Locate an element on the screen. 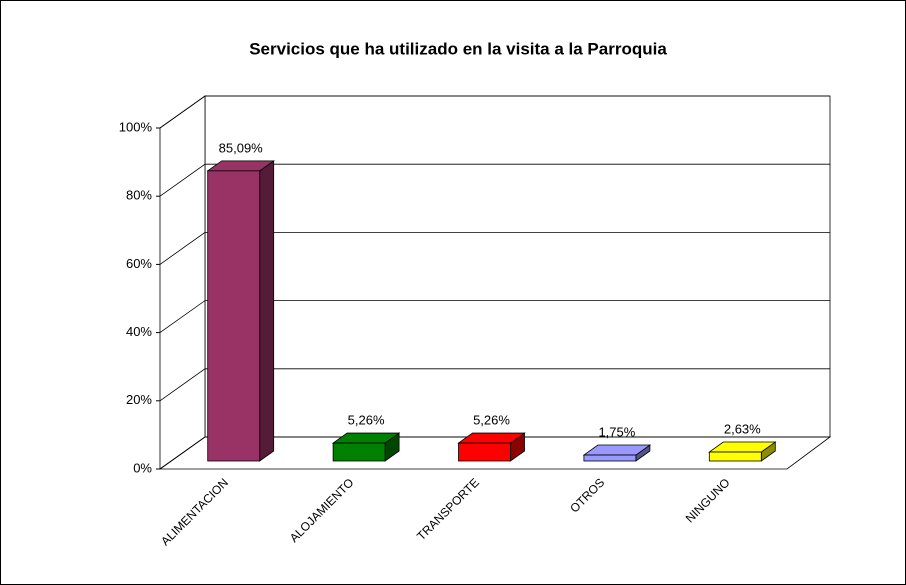  y-tick-label: 40% is located at coordinates (139, 331).